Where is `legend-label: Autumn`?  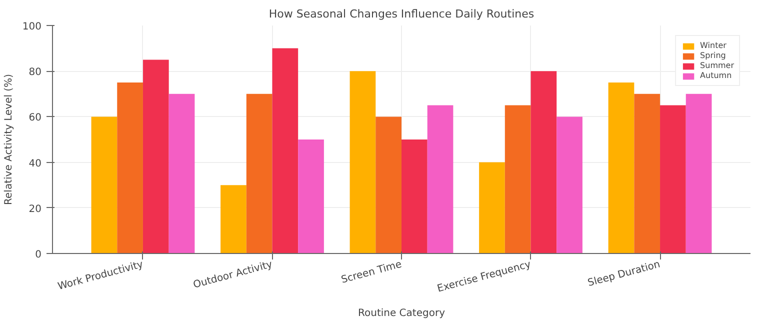
legend-label: Autumn is located at coordinates (716, 75).